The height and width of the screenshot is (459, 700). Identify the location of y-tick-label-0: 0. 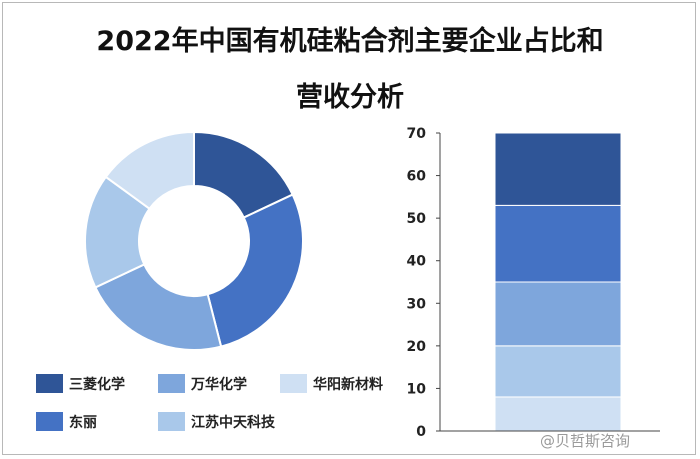
(421, 432).